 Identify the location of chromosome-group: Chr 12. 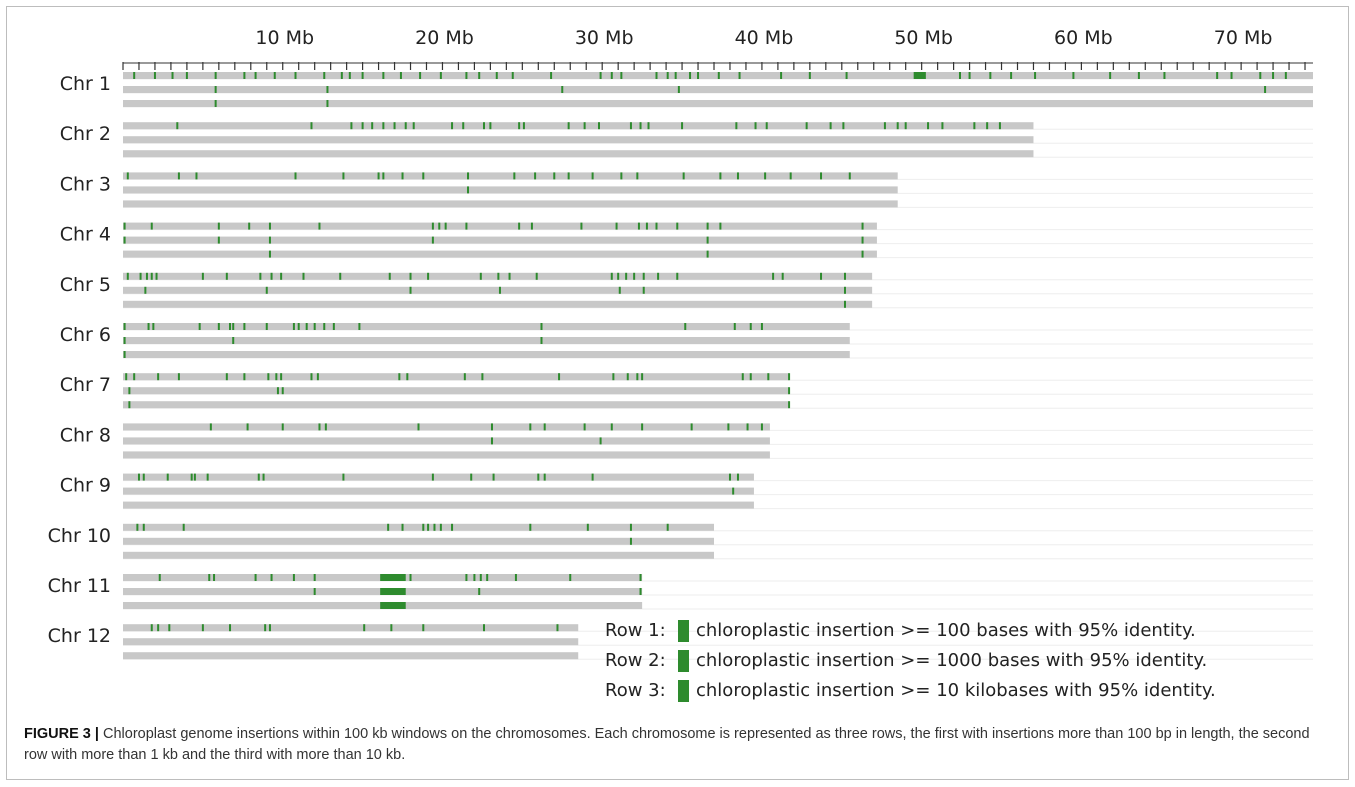
(680, 642).